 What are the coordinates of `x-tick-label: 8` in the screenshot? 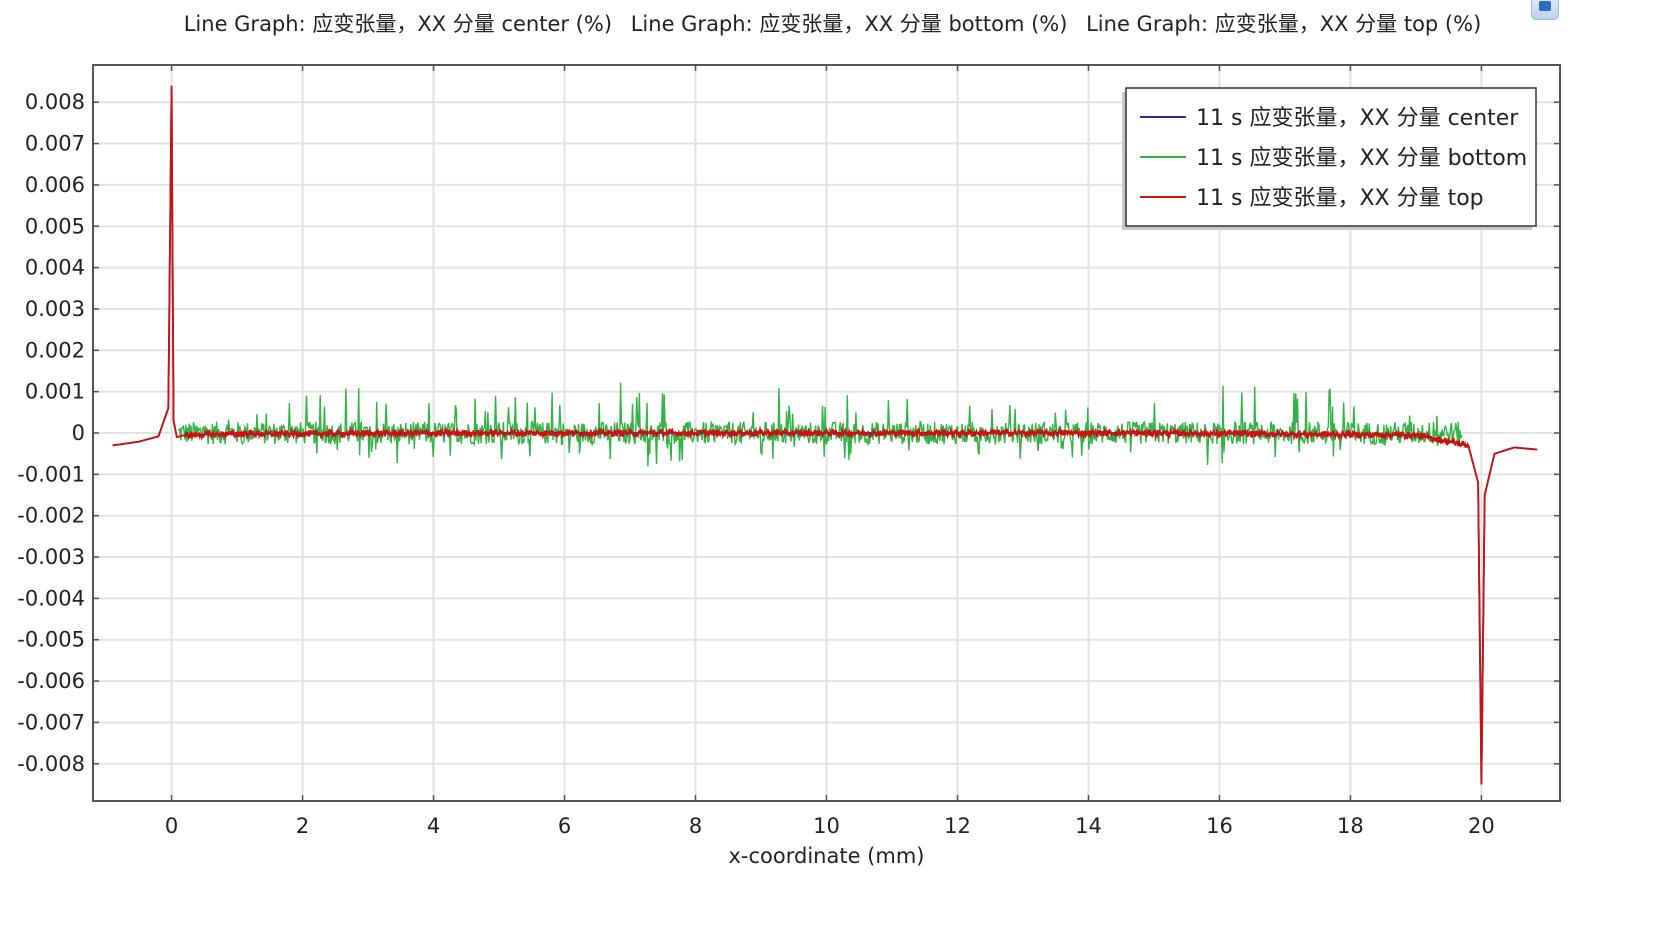 It's located at (695, 826).